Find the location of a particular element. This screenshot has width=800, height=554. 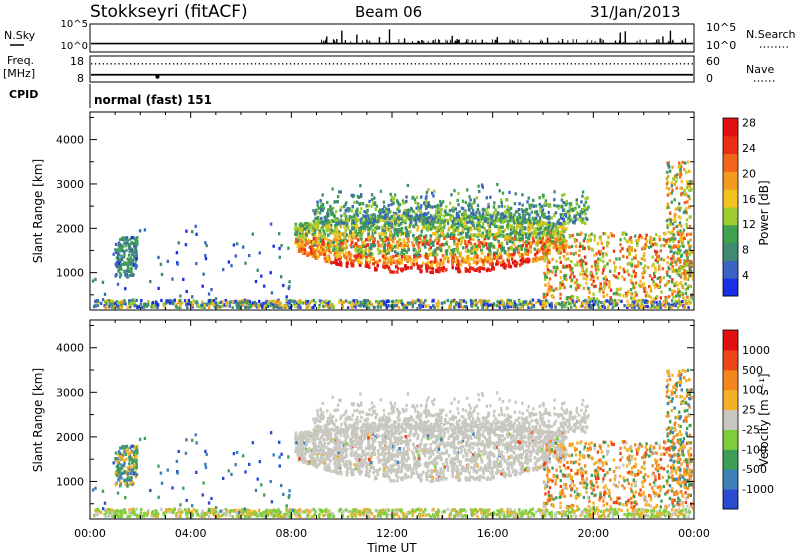

noise-panel-frame is located at coordinates (392, 38).